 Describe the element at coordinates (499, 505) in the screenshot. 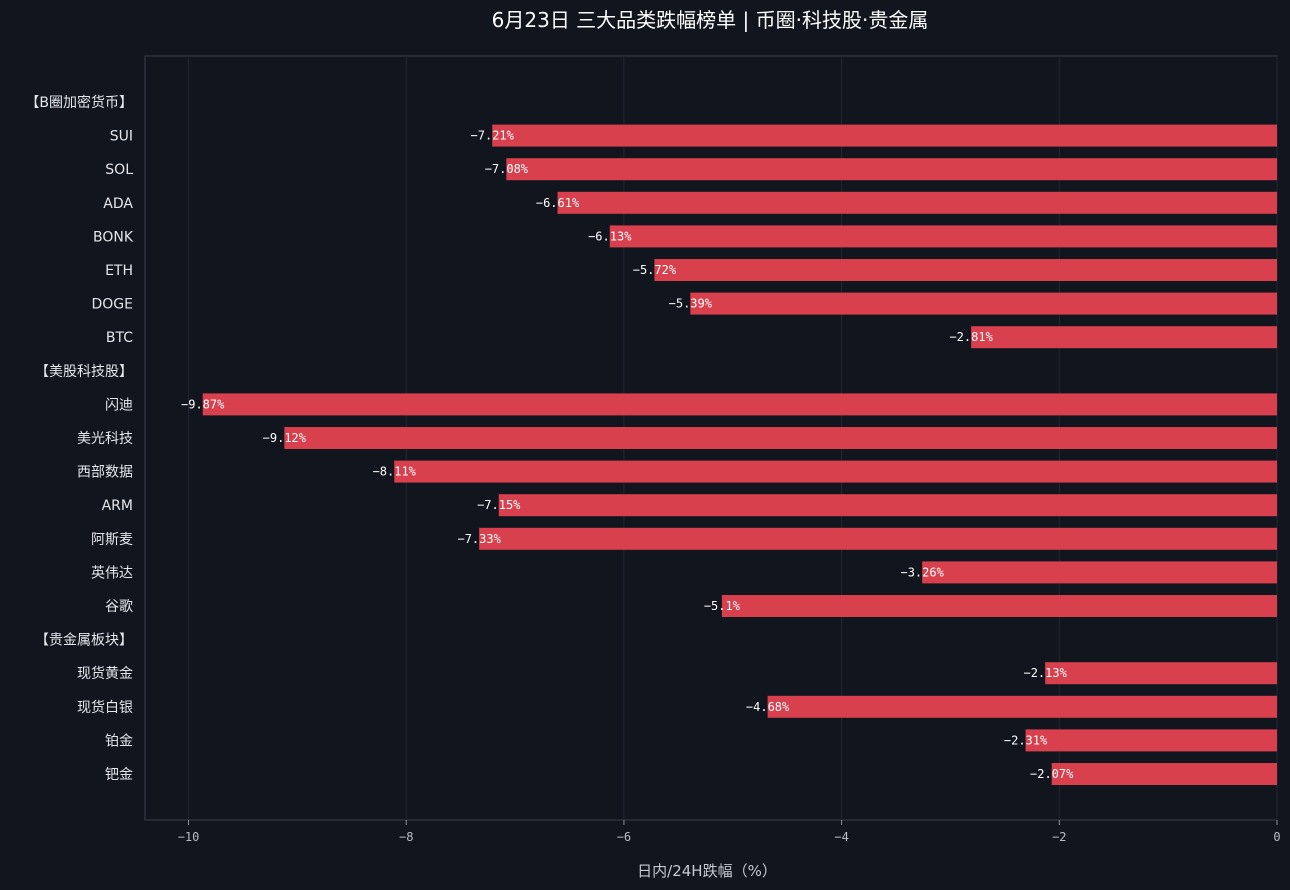

I see `data-label: −7.15%` at that location.